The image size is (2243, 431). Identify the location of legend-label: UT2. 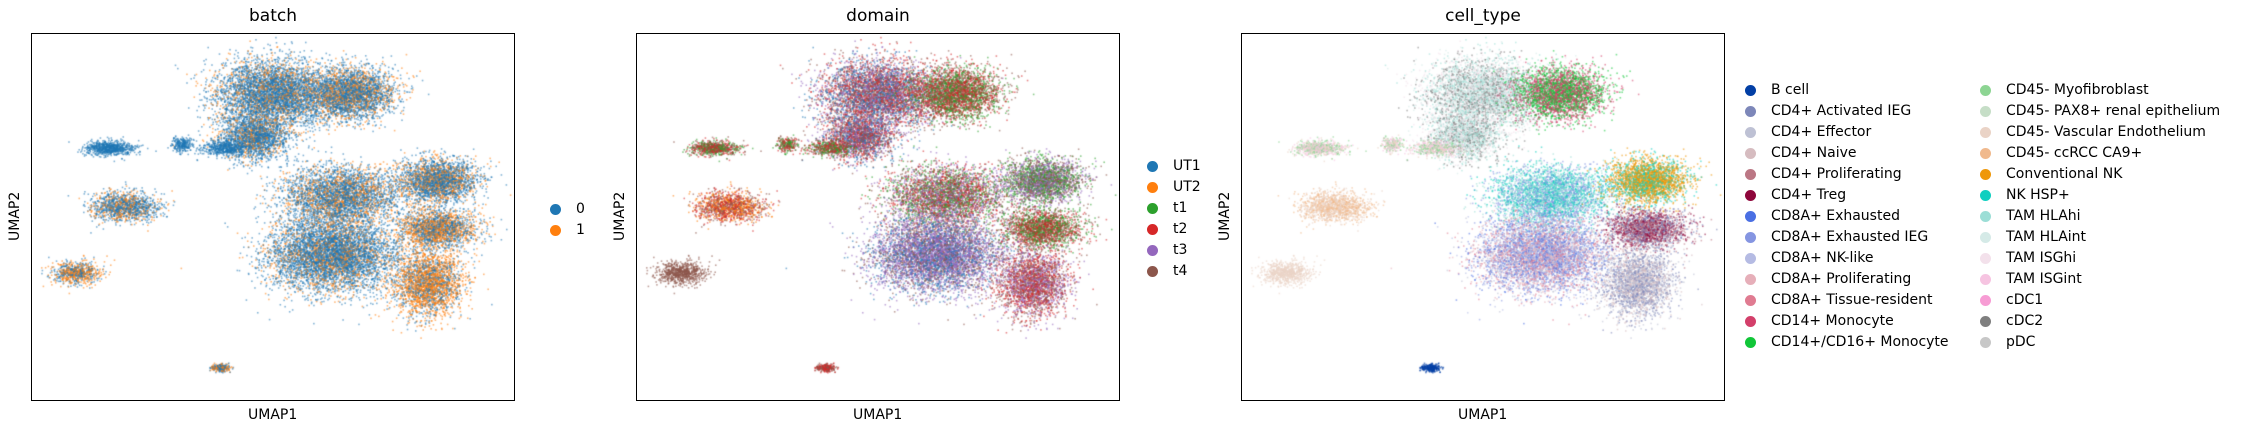
(1187, 187).